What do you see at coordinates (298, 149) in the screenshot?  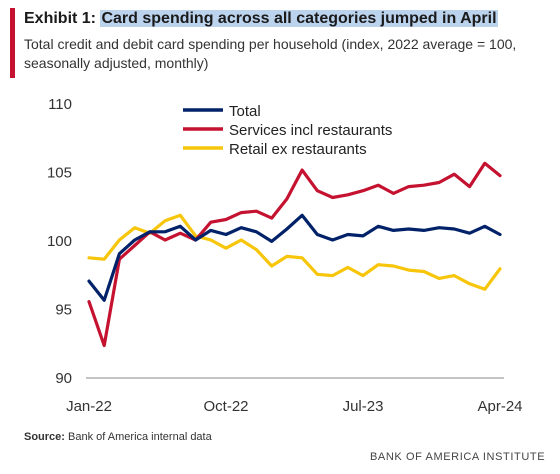 I see `legend-label: Retail ex restaurants` at bounding box center [298, 149].